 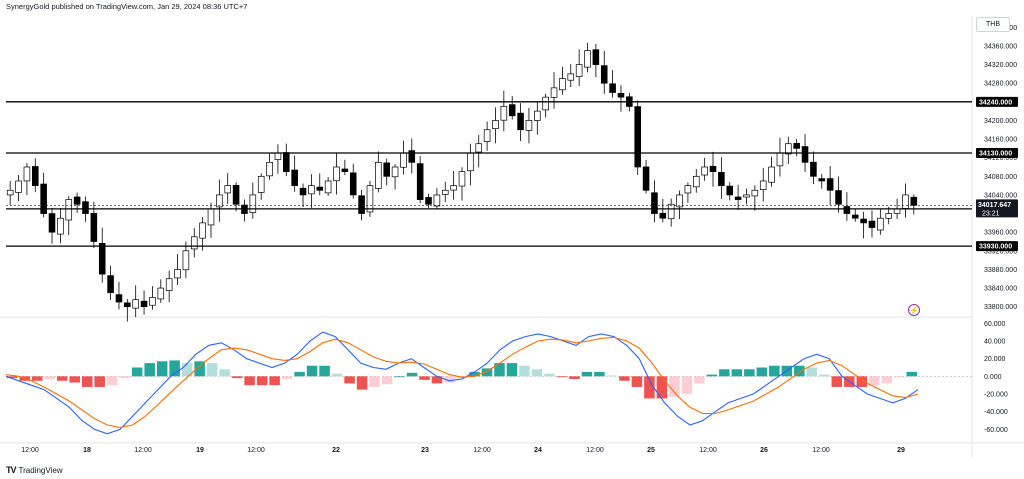 What do you see at coordinates (1000, 158) in the screenshot?
I see `price-tick-label: 34120.000` at bounding box center [1000, 158].